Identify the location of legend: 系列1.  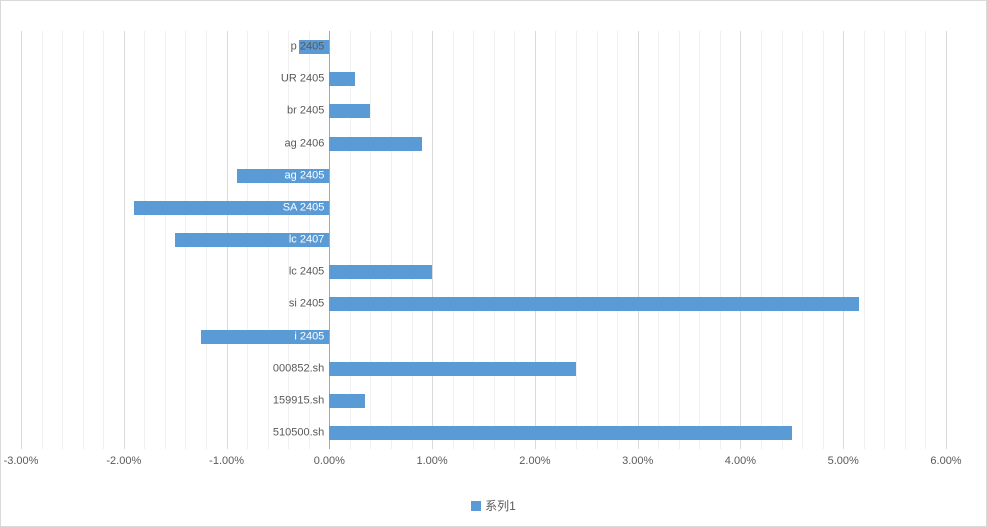
(493, 505).